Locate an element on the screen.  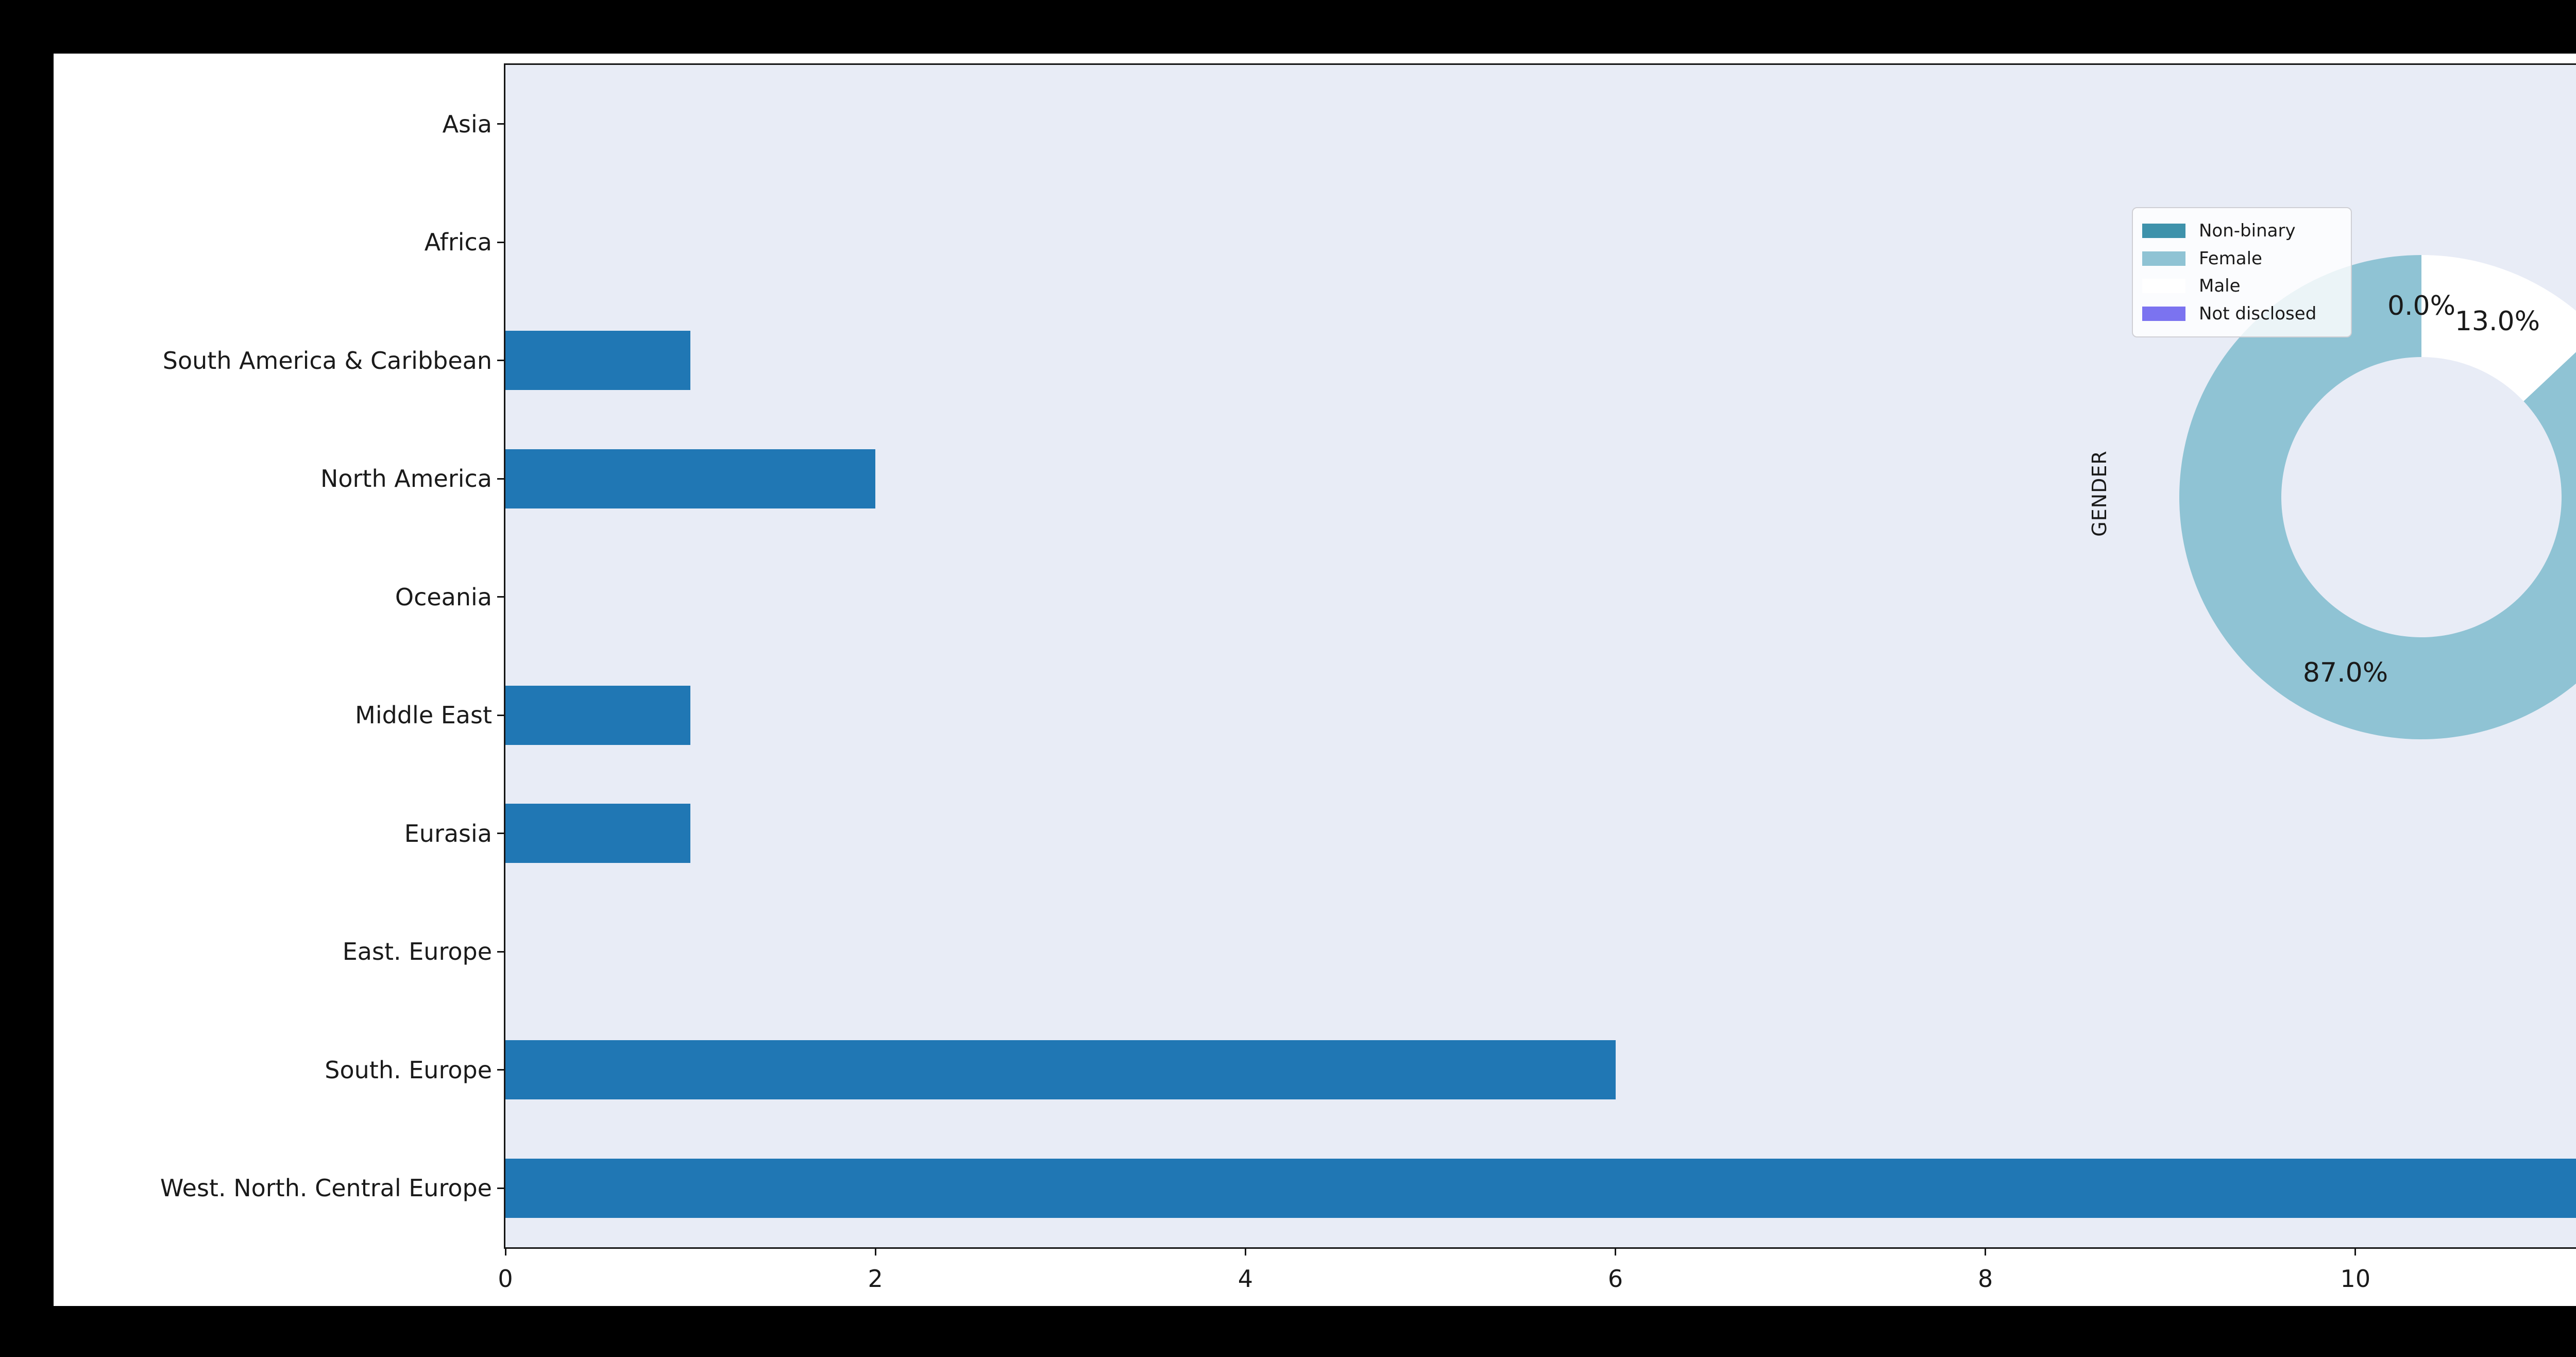
donut-slice-male is located at coordinates (2498, 328).